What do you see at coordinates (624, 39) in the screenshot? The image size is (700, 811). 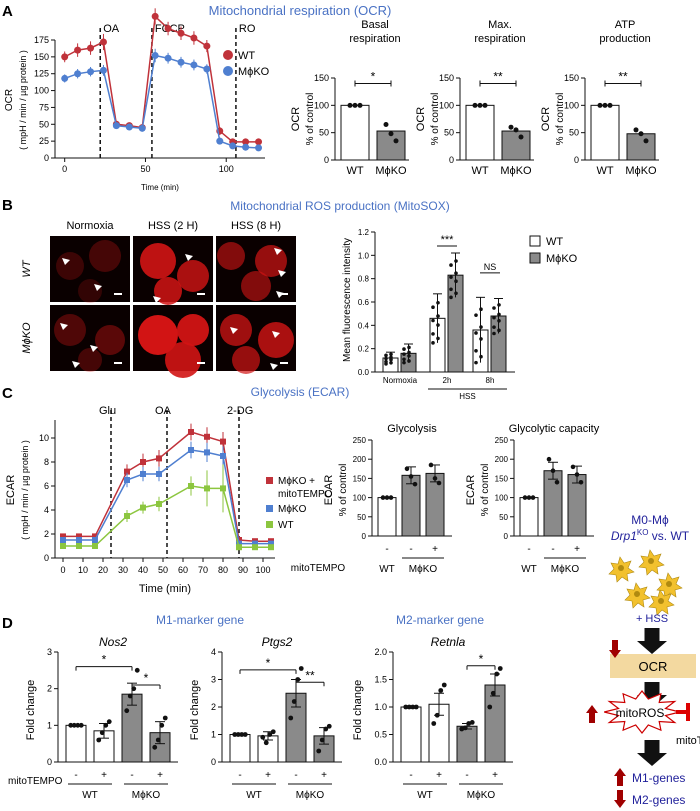 I see `bar-title: production` at bounding box center [624, 39].